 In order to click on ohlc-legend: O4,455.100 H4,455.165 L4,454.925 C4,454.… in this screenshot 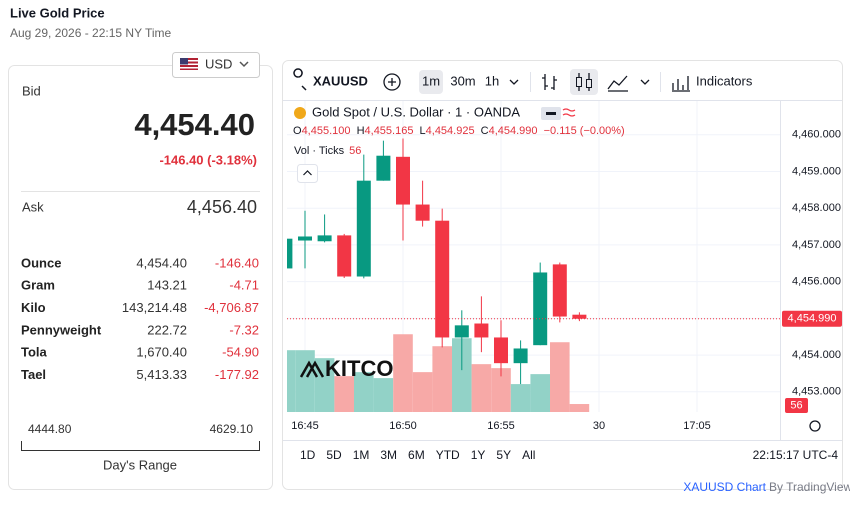, I will do `click(459, 131)`.